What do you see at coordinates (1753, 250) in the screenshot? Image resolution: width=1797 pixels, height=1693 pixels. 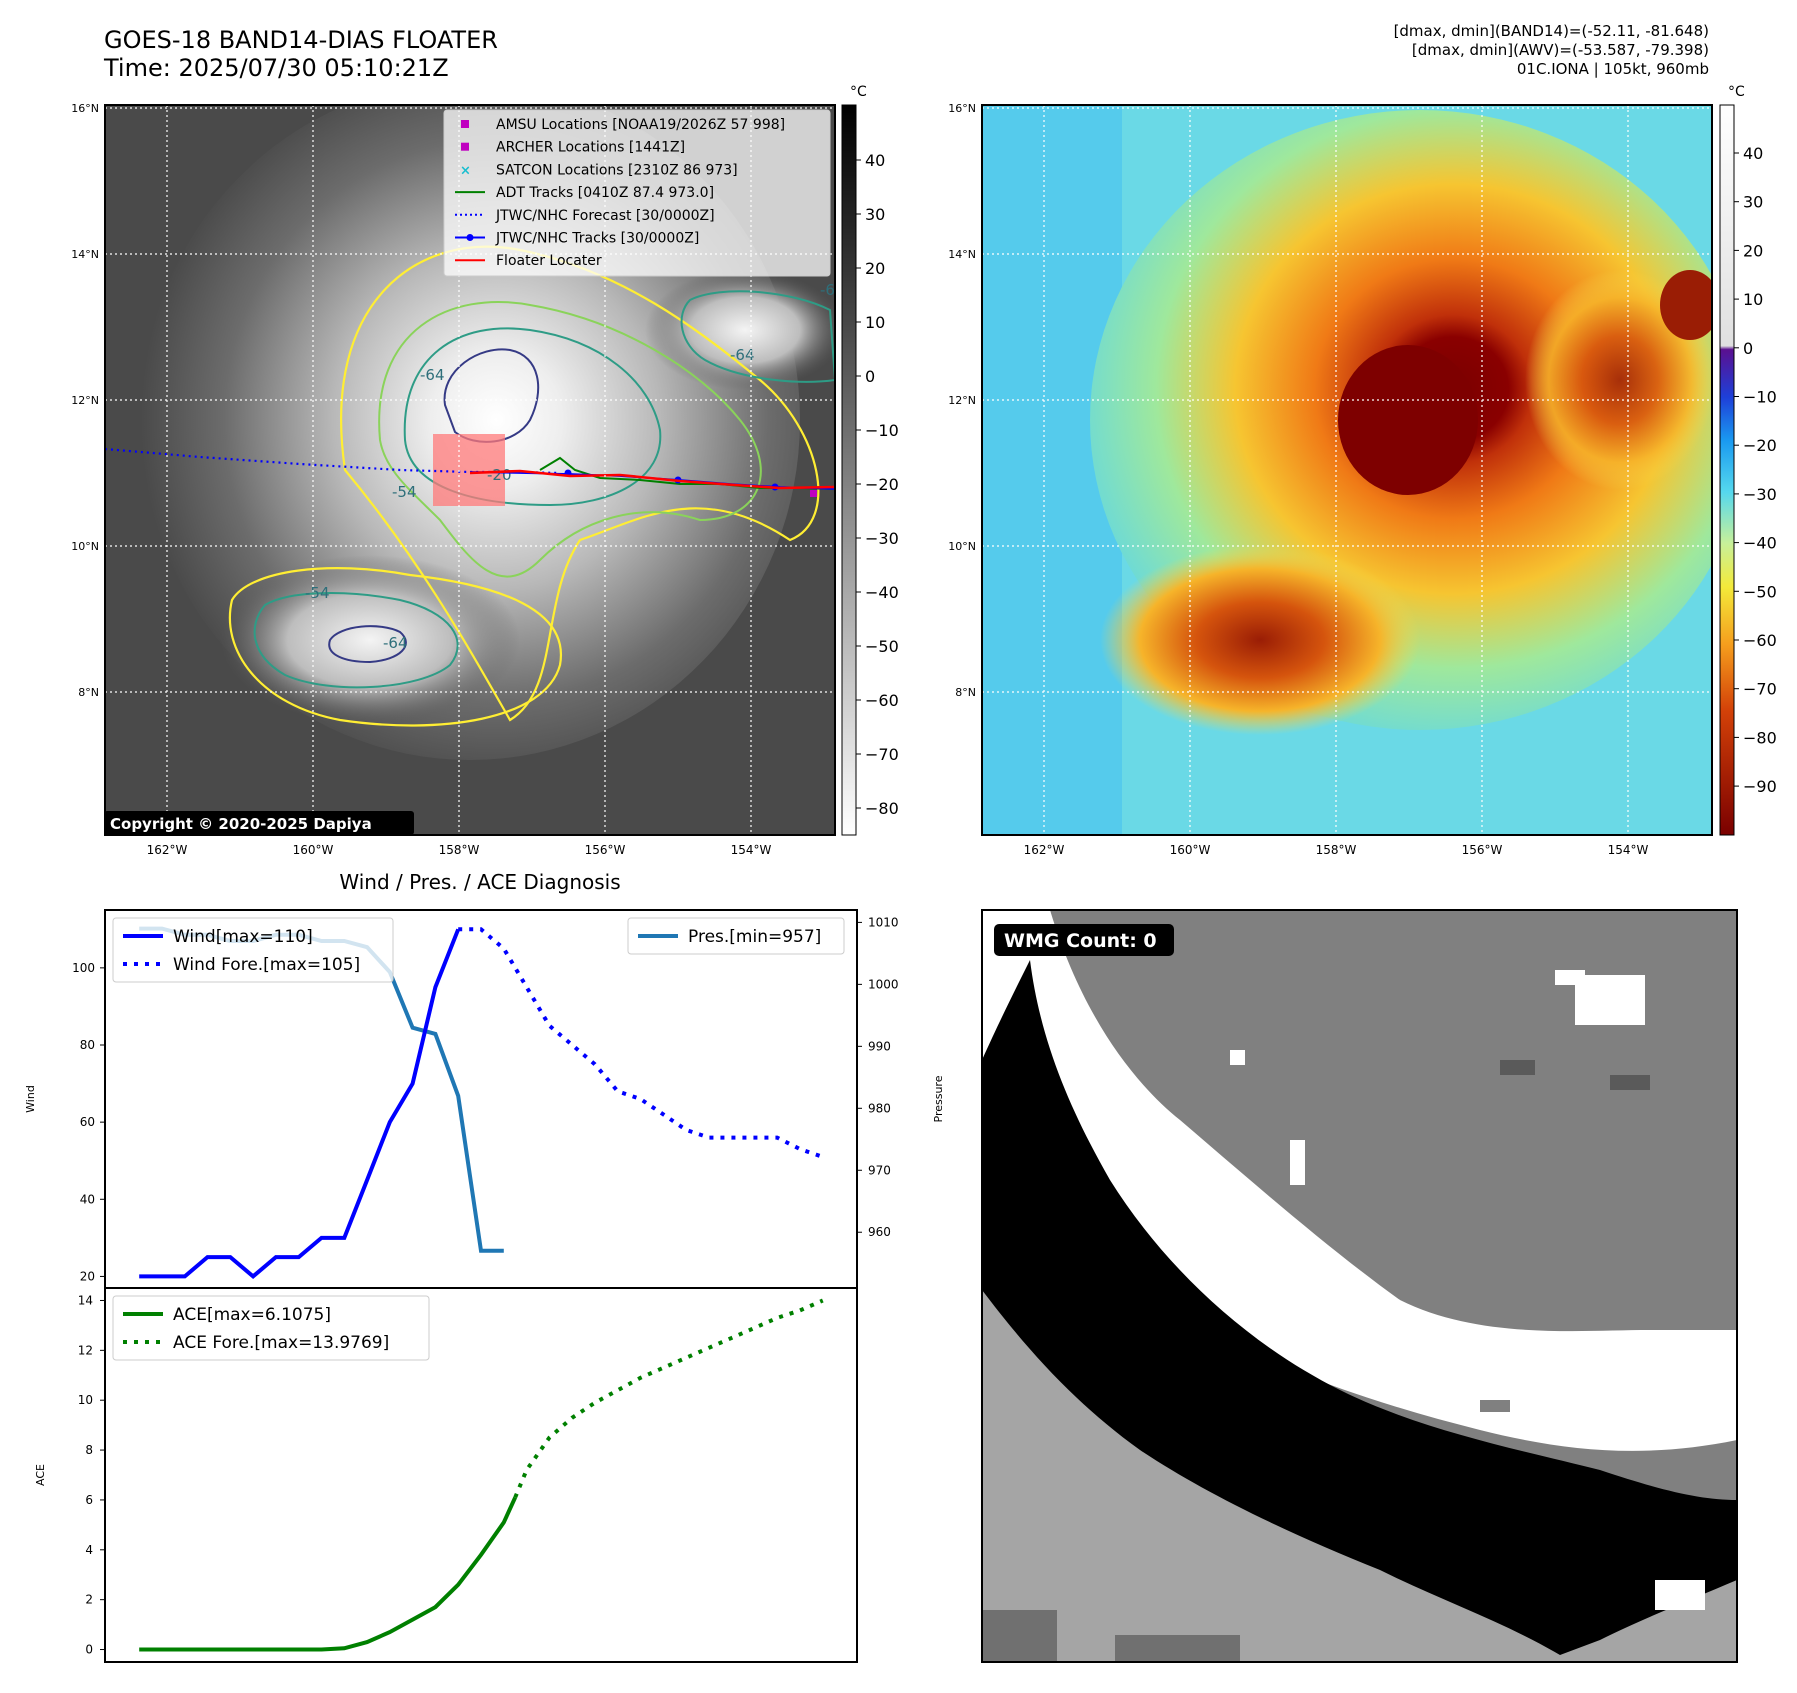 I see `colorbar-tick-label: 20` at bounding box center [1753, 250].